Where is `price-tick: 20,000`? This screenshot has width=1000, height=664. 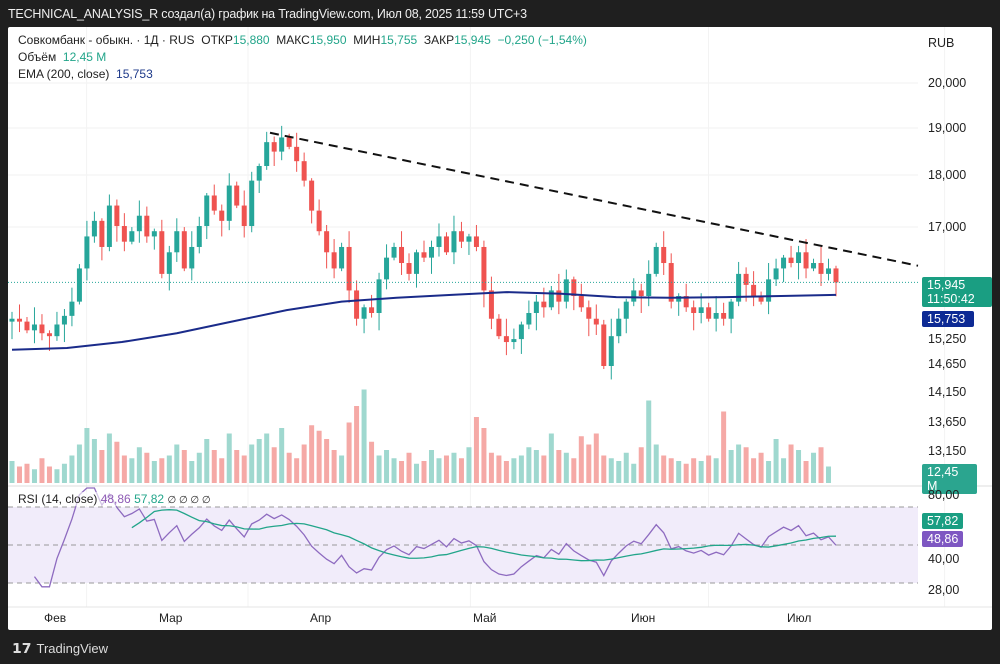
price-tick: 20,000 is located at coordinates (947, 83).